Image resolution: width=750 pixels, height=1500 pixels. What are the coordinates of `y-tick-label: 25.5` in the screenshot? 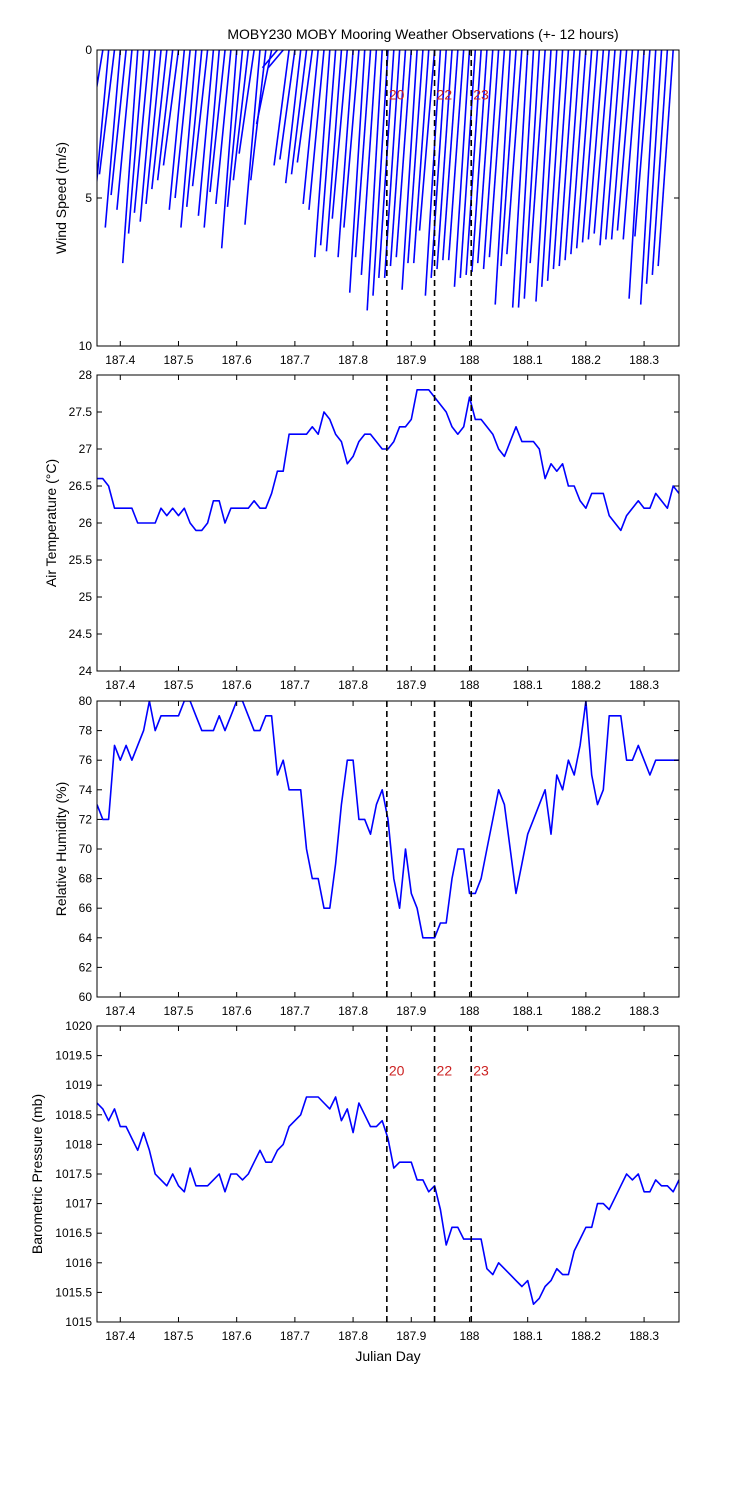 It's located at (81, 560).